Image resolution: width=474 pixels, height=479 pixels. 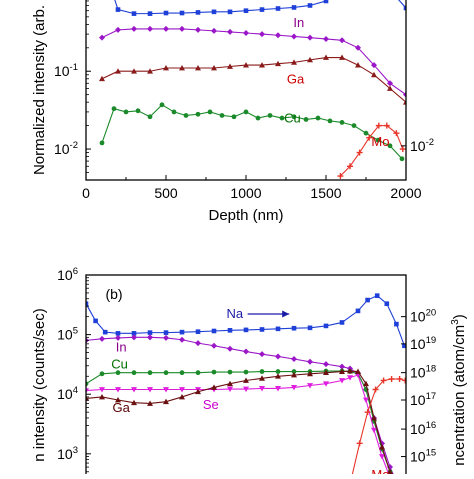 I want to click on y-axis-label-0: Normalized intensity (arb., so click(x=39, y=90).